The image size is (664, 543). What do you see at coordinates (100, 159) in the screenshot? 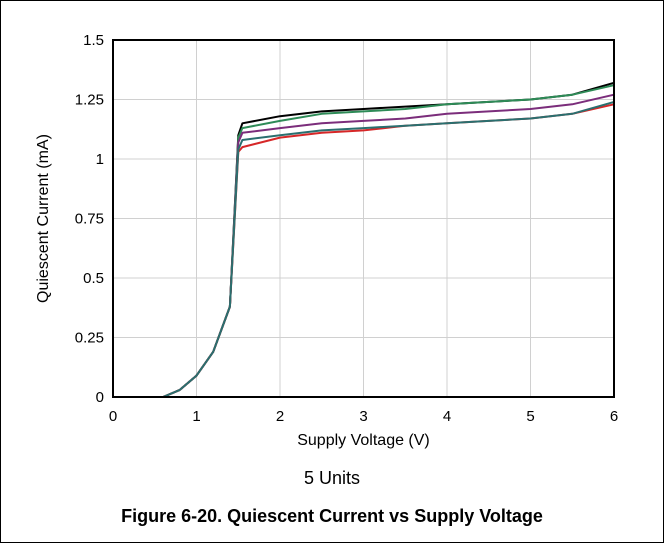
I see `y-tick-label: 1` at bounding box center [100, 159].